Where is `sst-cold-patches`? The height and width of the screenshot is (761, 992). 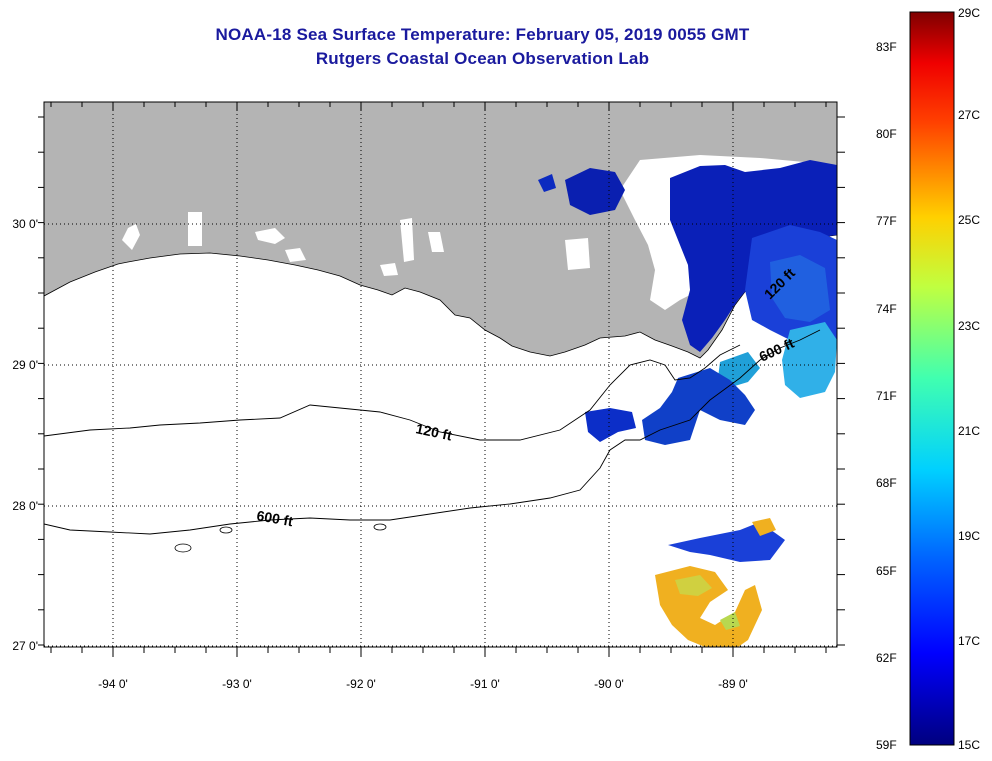
sst-cold-patches is located at coordinates (687, 302).